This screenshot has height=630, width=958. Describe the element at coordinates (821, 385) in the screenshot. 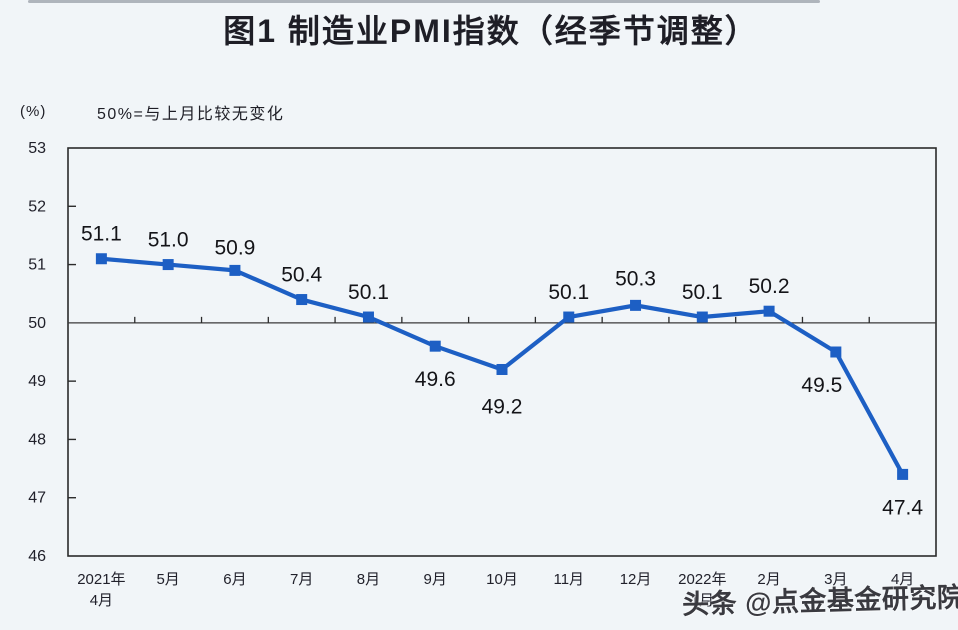

I see `data-point-label: 49.5` at that location.